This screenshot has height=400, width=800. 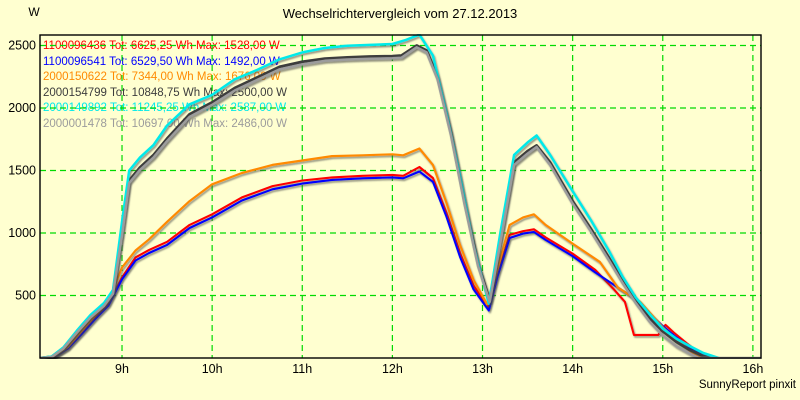 I want to click on y-tick-label: 2000, so click(x=22, y=108).